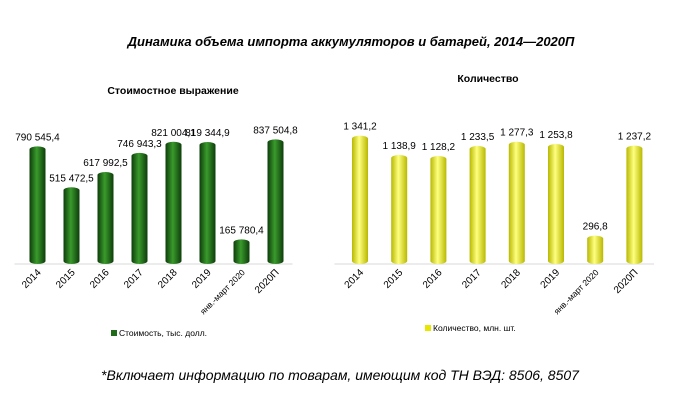  What do you see at coordinates (474, 328) in the screenshot?
I see `quantity-legend-label: Количество, млн. шт.` at bounding box center [474, 328].